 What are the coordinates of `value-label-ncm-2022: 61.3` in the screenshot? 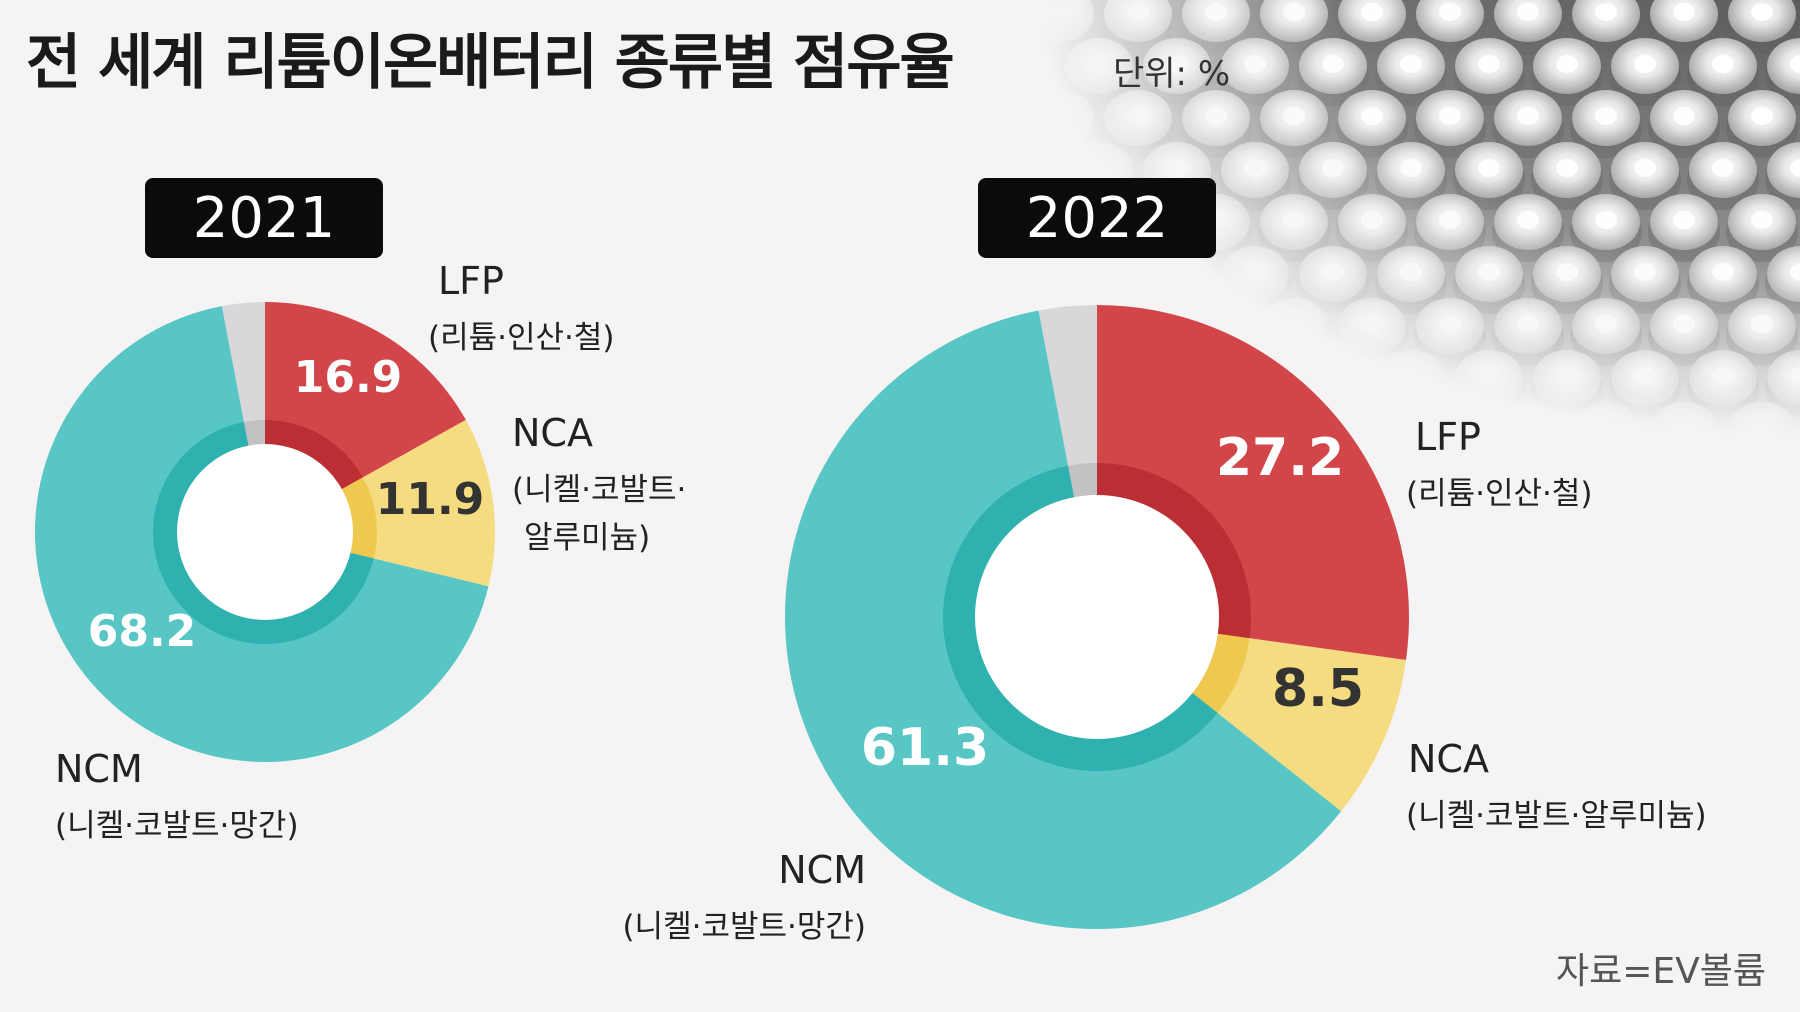 It's located at (925, 748).